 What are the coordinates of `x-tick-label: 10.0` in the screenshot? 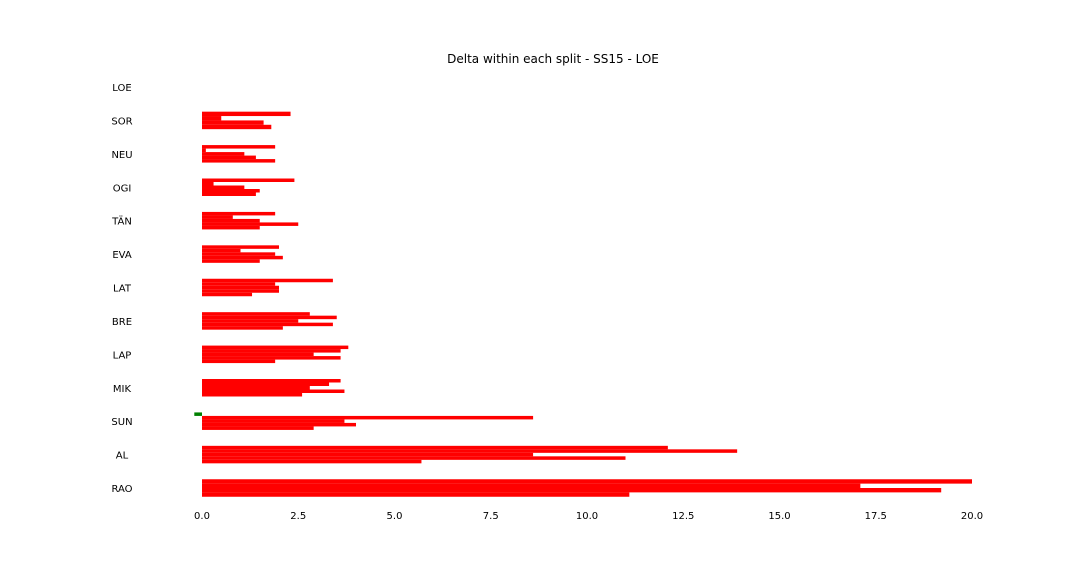 It's located at (587, 516).